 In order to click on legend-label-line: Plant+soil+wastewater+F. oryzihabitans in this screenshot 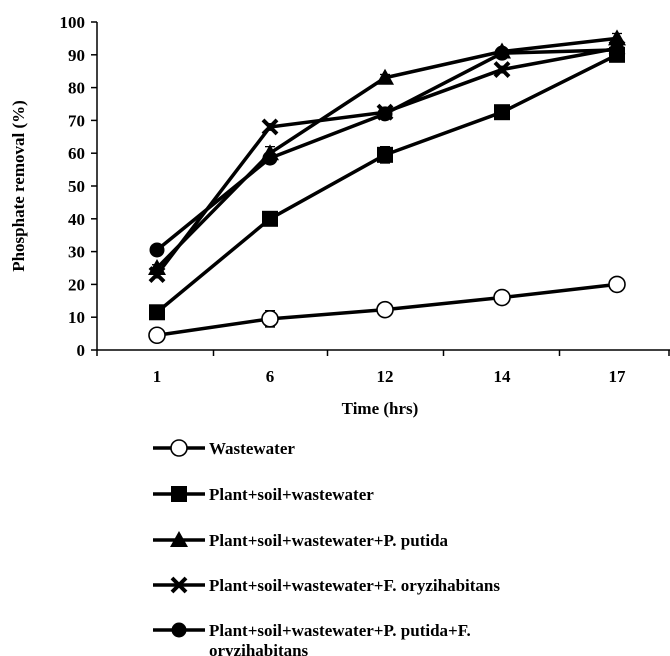, I will do `click(354, 585)`.